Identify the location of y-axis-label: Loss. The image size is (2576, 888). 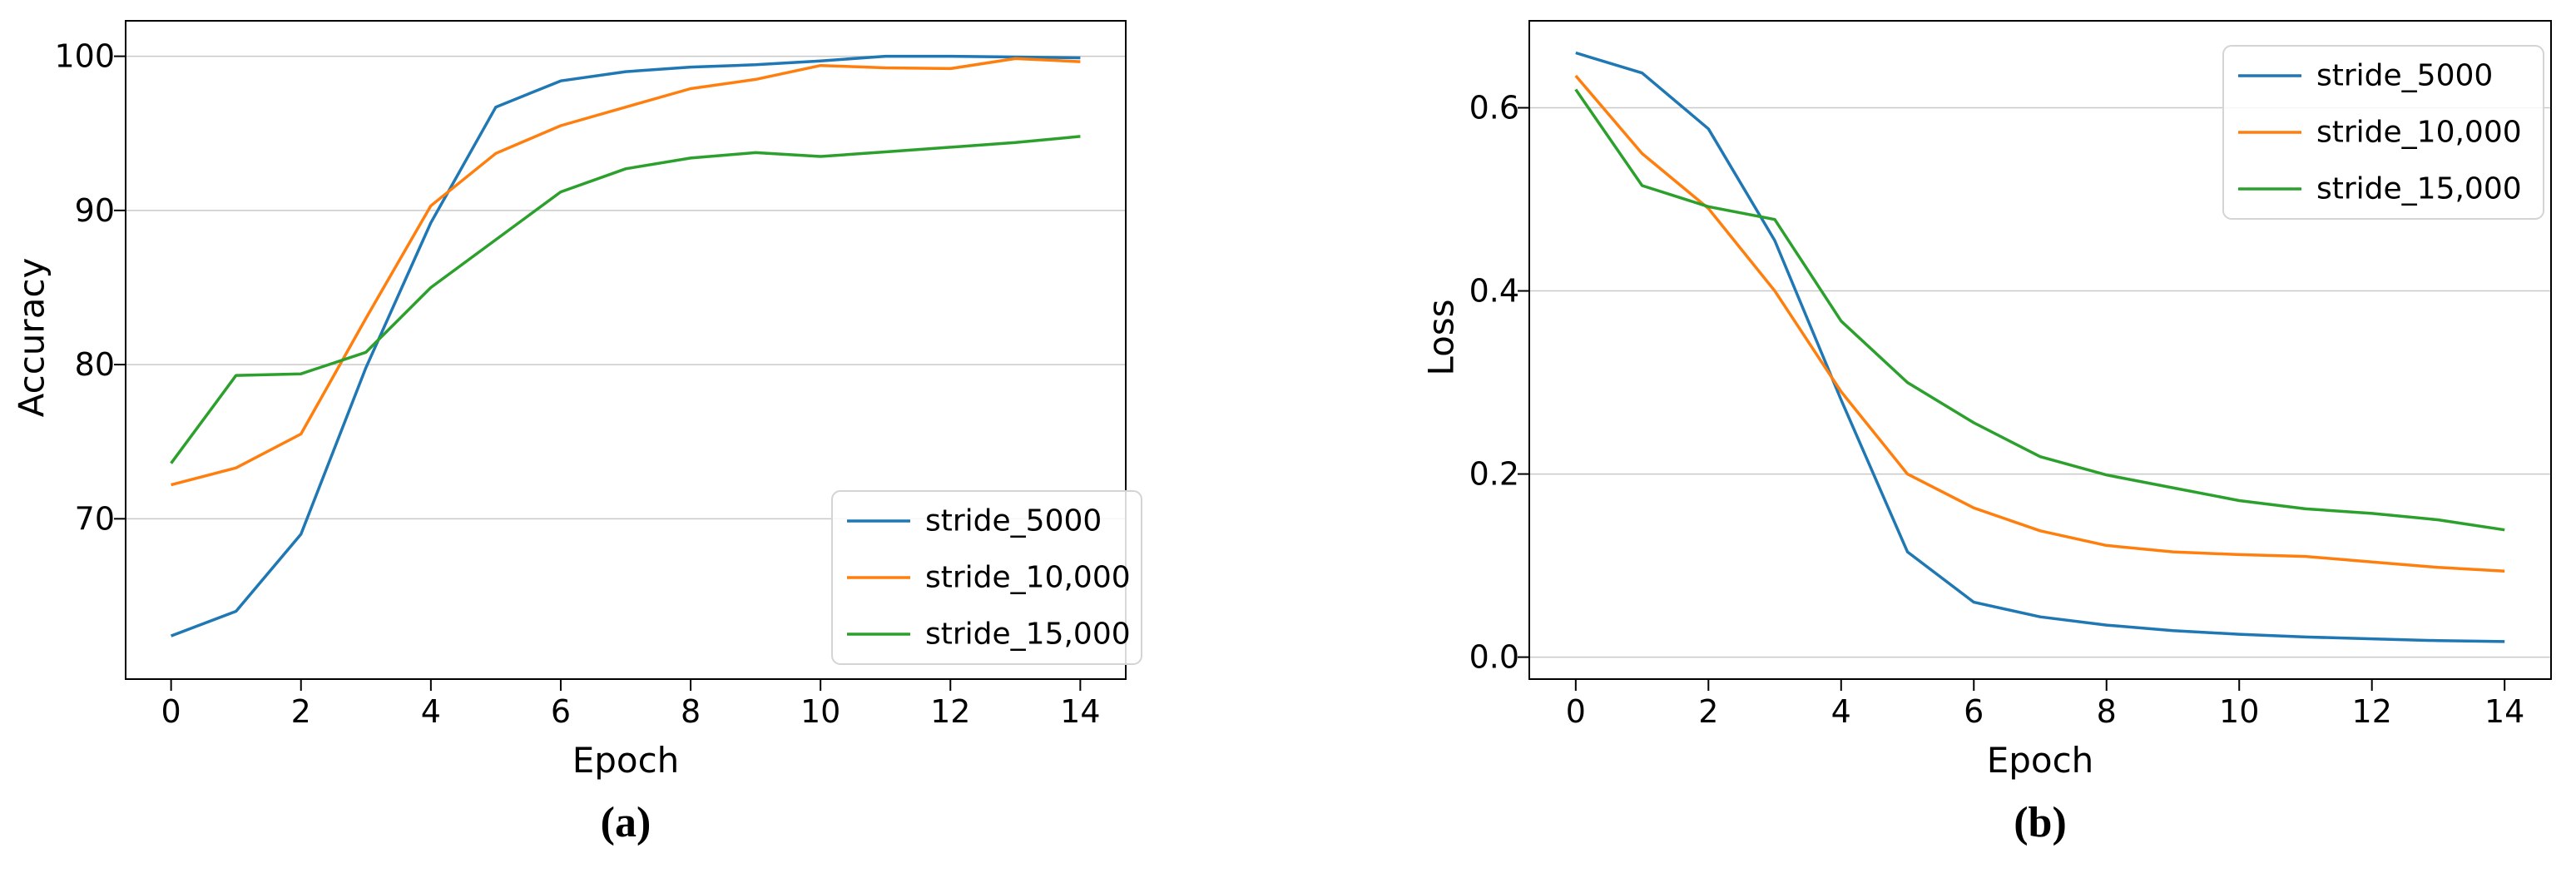
(1442, 337).